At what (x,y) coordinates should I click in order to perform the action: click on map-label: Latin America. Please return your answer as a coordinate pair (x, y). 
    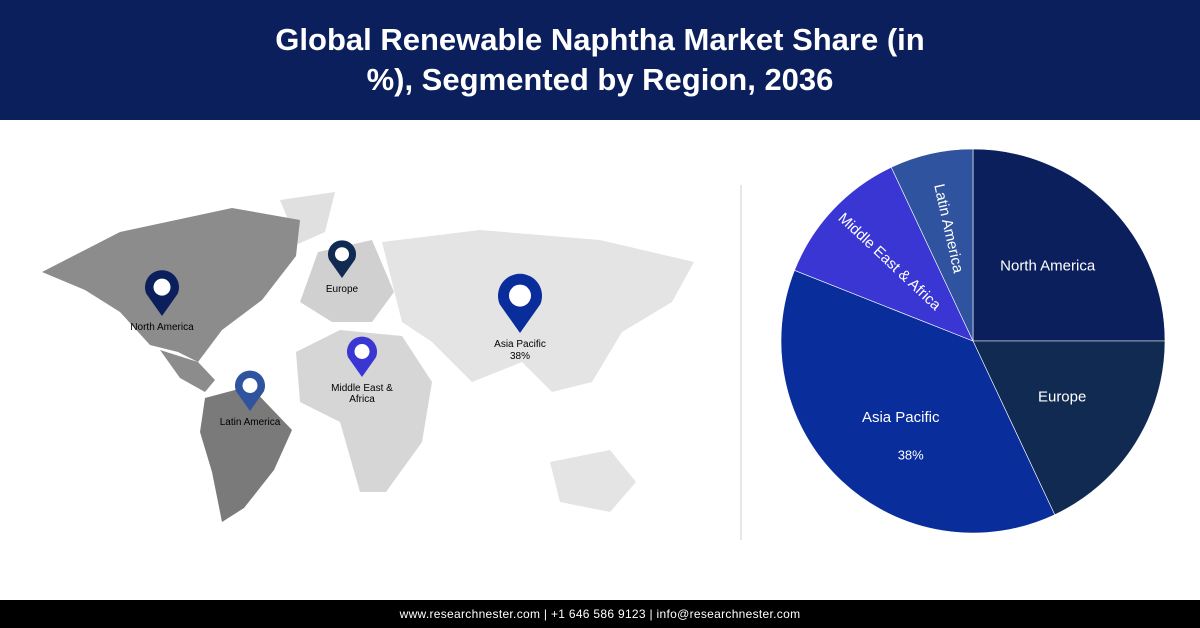
    Looking at the image, I should click on (250, 422).